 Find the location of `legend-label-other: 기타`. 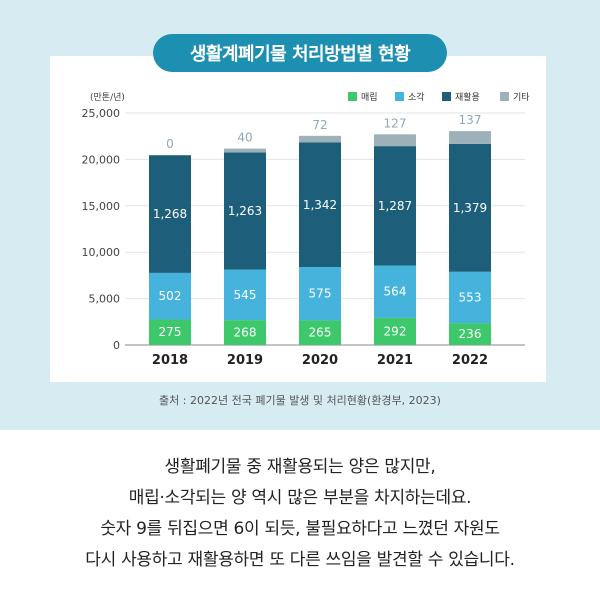

legend-label-other: 기타 is located at coordinates (521, 97).